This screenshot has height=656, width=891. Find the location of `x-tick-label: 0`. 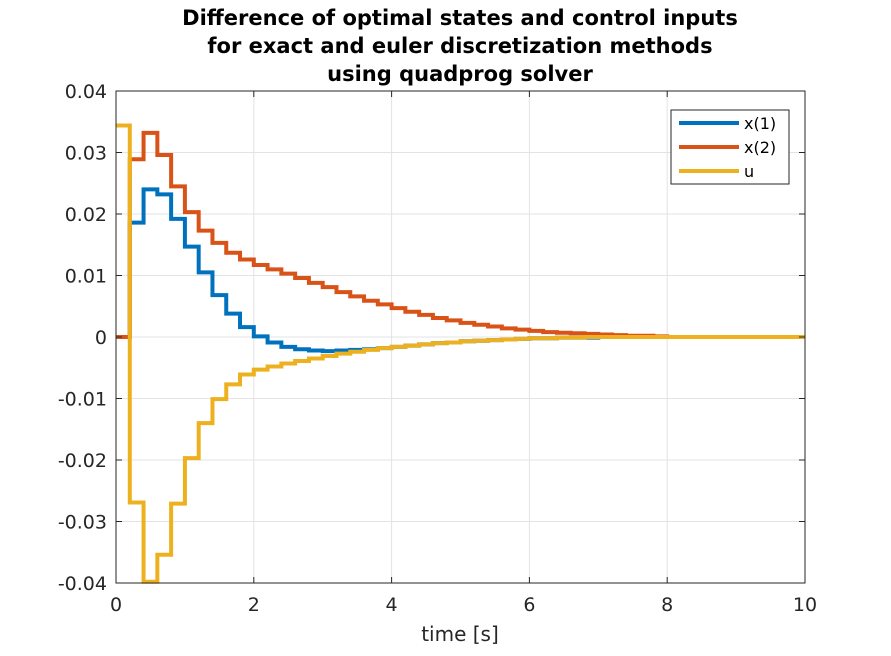

x-tick-label: 0 is located at coordinates (116, 605).